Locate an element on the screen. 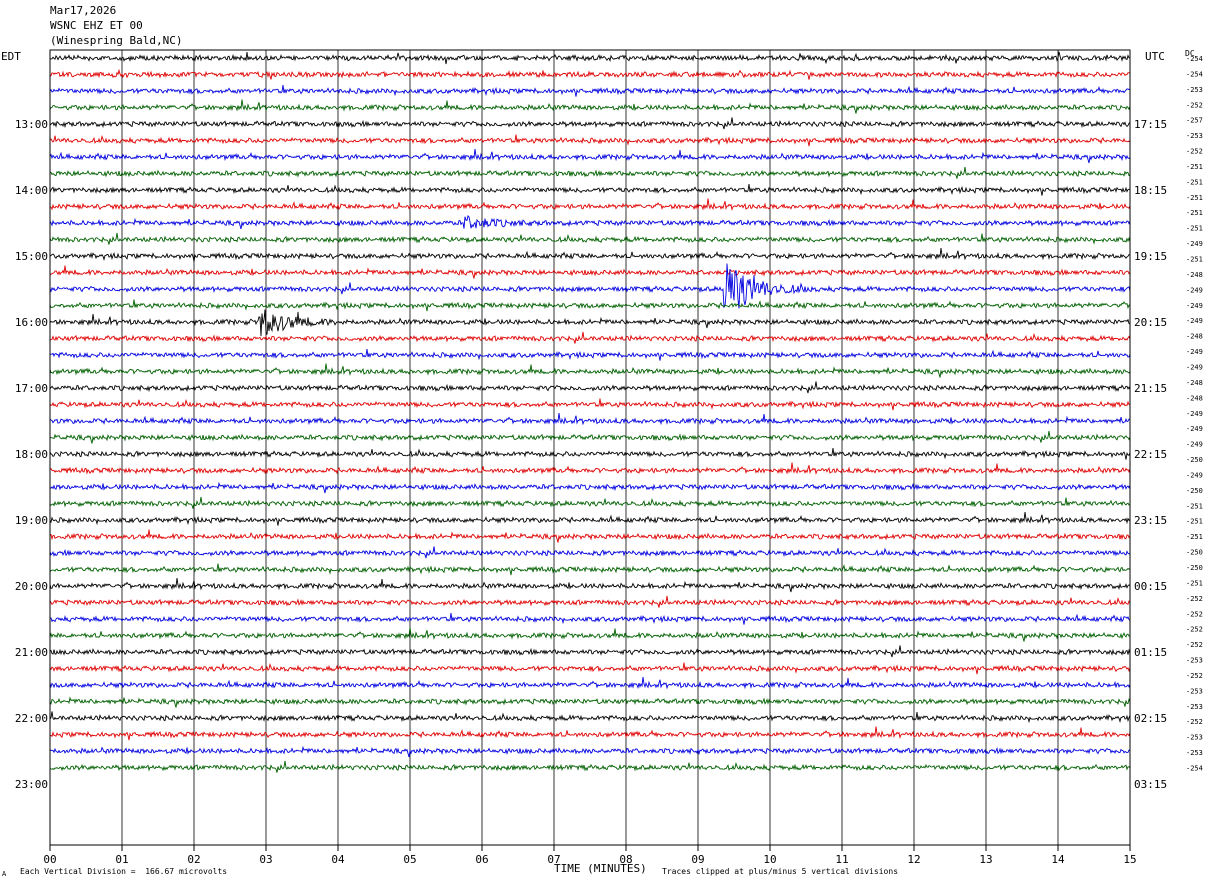 The height and width of the screenshot is (886, 1210). right-timezone-label: UTC is located at coordinates (1155, 56).